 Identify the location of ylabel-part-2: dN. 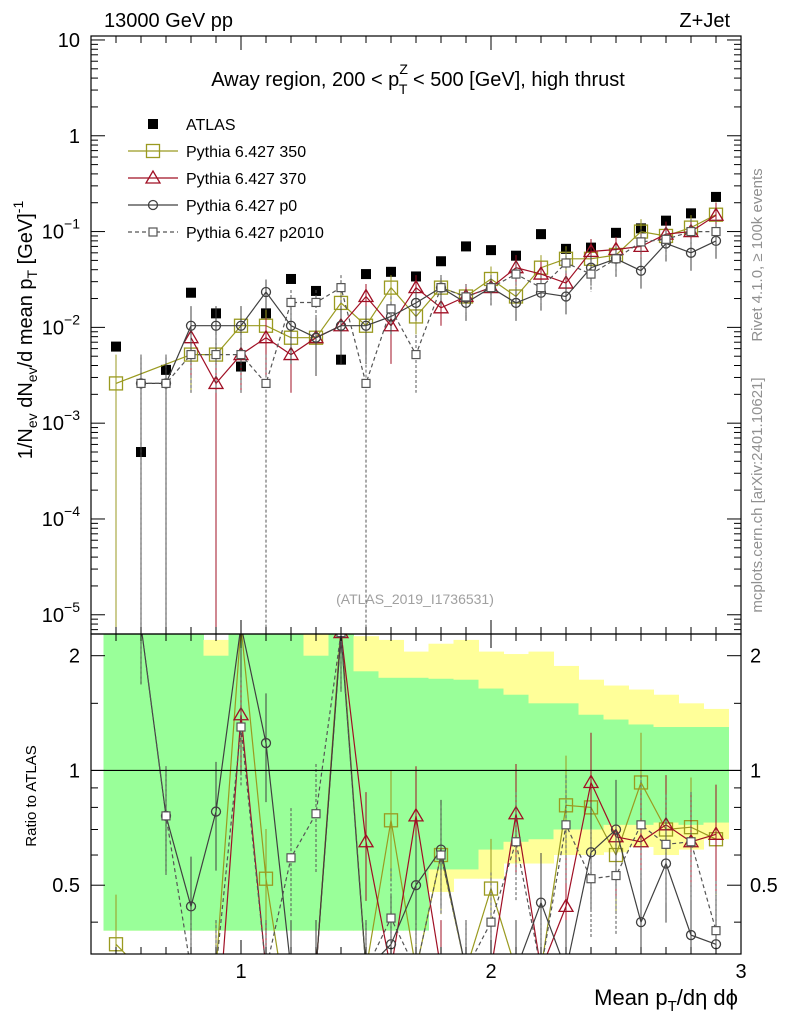
(26, 397).